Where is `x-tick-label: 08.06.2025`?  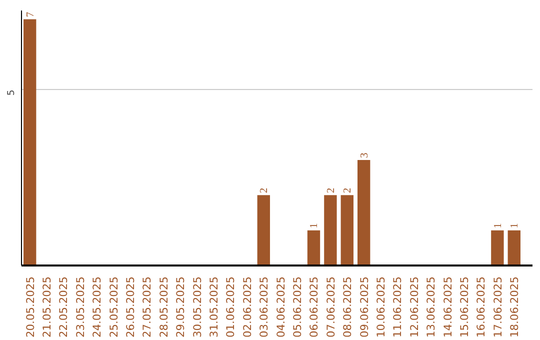 x-tick-label: 08.06.2025 is located at coordinates (347, 307).